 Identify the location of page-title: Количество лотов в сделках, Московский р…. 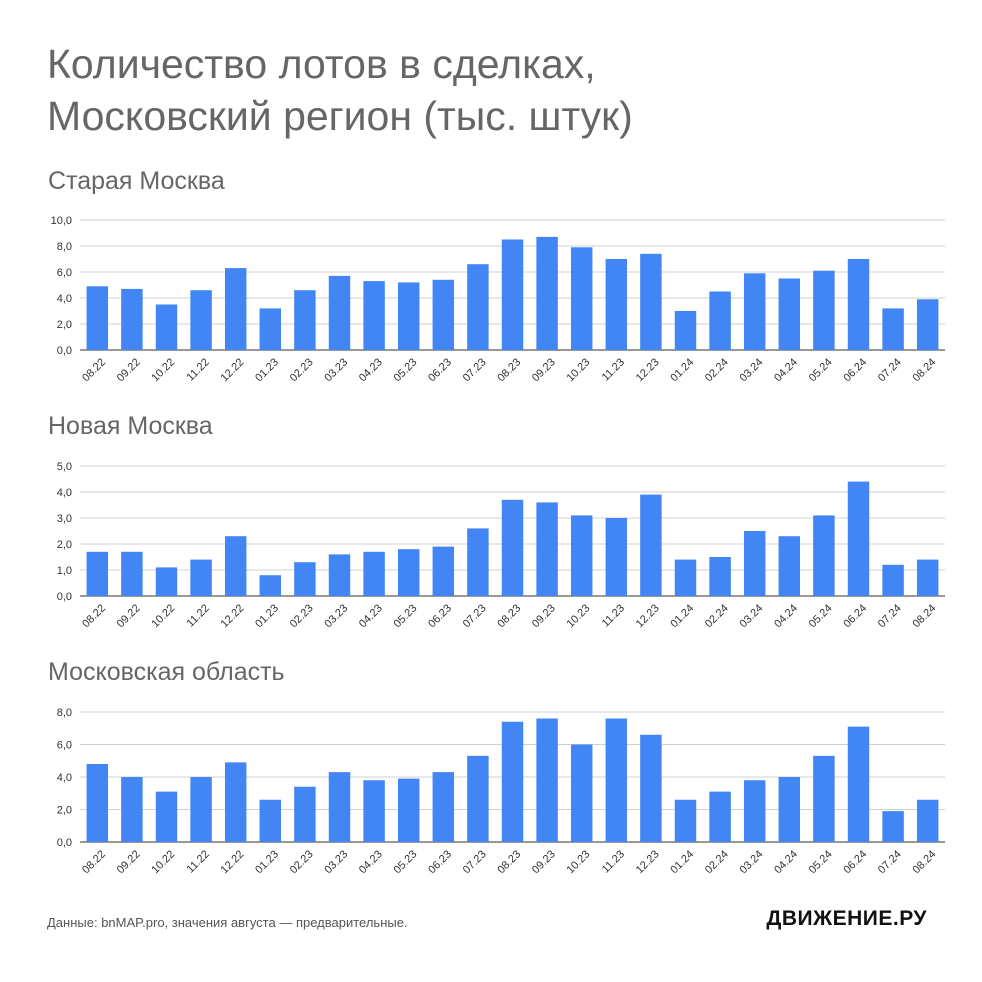
(340, 90).